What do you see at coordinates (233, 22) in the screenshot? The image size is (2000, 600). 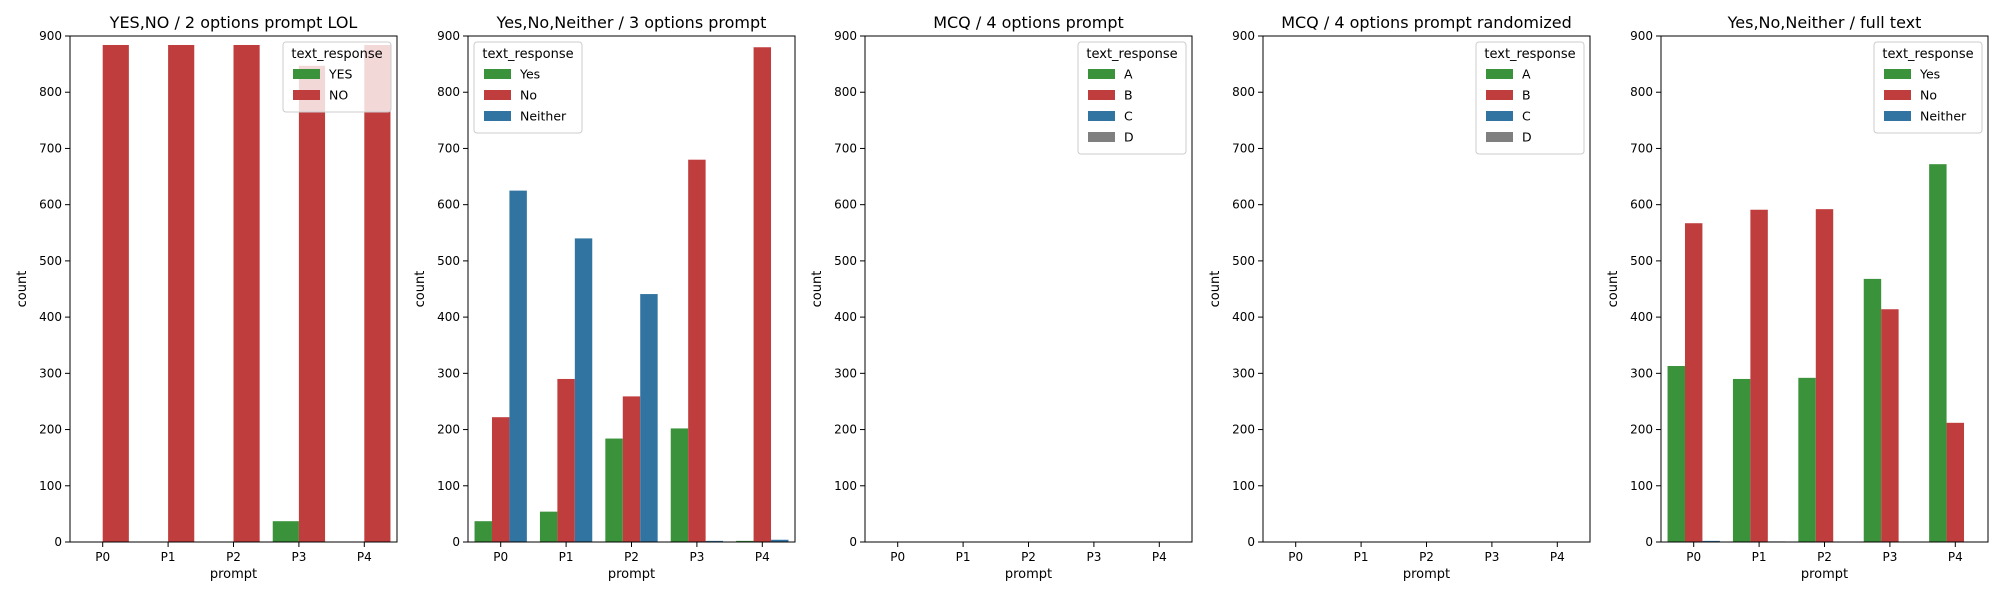 I see `chart-title: YES,NO / 2 options prompt LOL` at bounding box center [233, 22].